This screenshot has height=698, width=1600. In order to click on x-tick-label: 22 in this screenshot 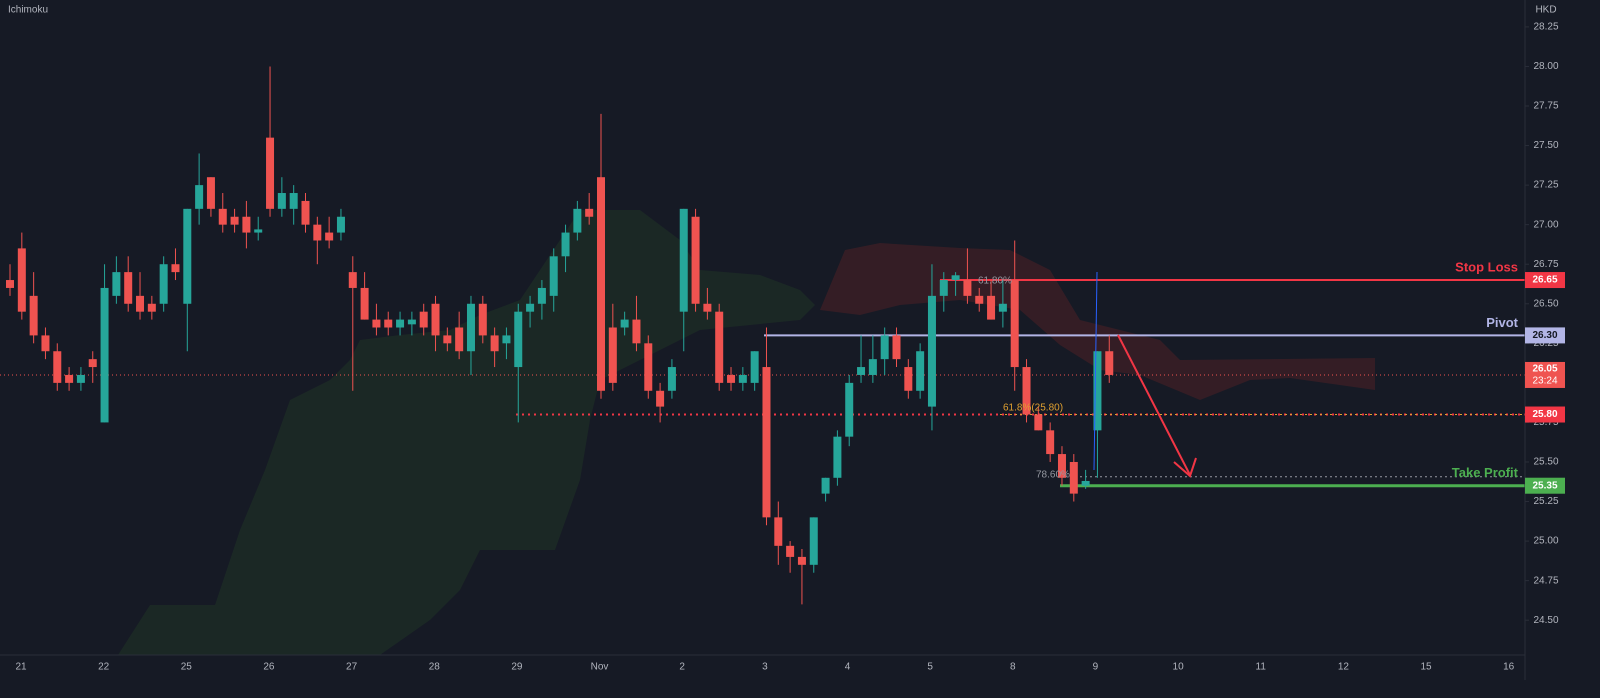, I will do `click(104, 667)`.